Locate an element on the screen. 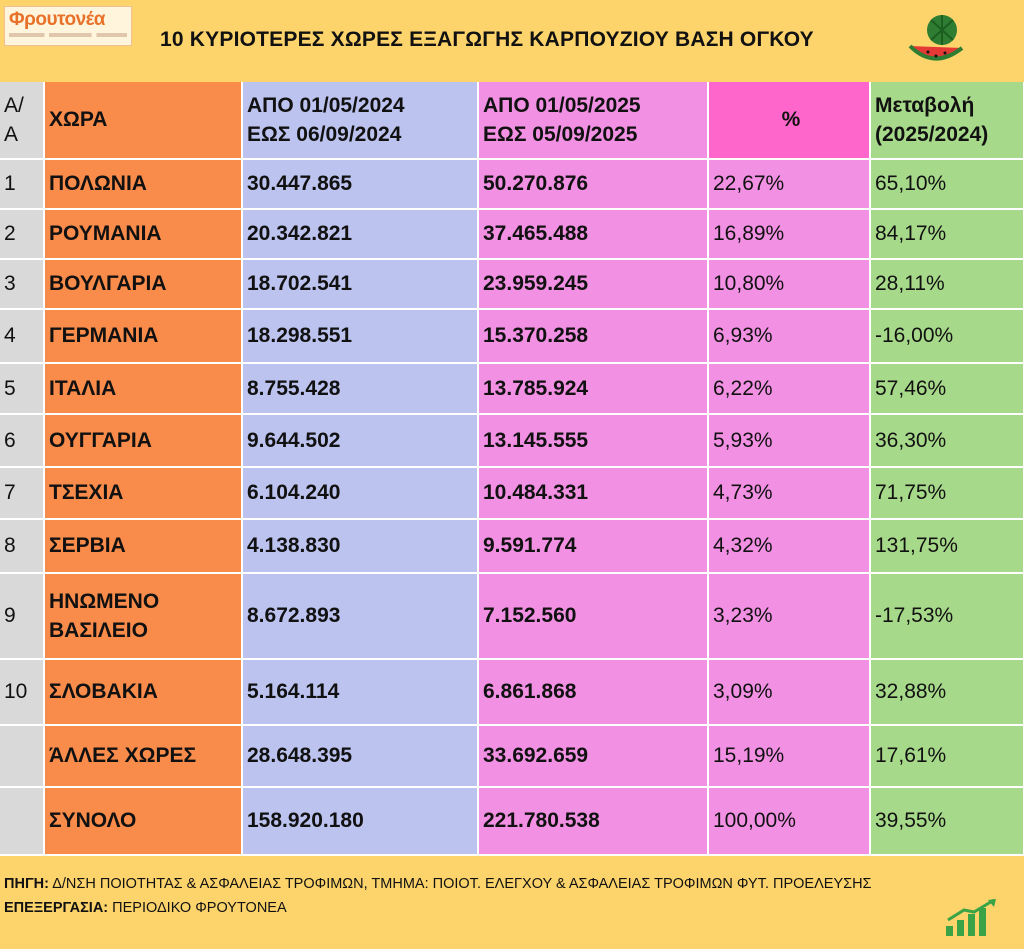  table-row: 5 ΙΤΑΛΙΑ 8.755.428 13.785.924 6,22% 57,46% is located at coordinates (512, 389).